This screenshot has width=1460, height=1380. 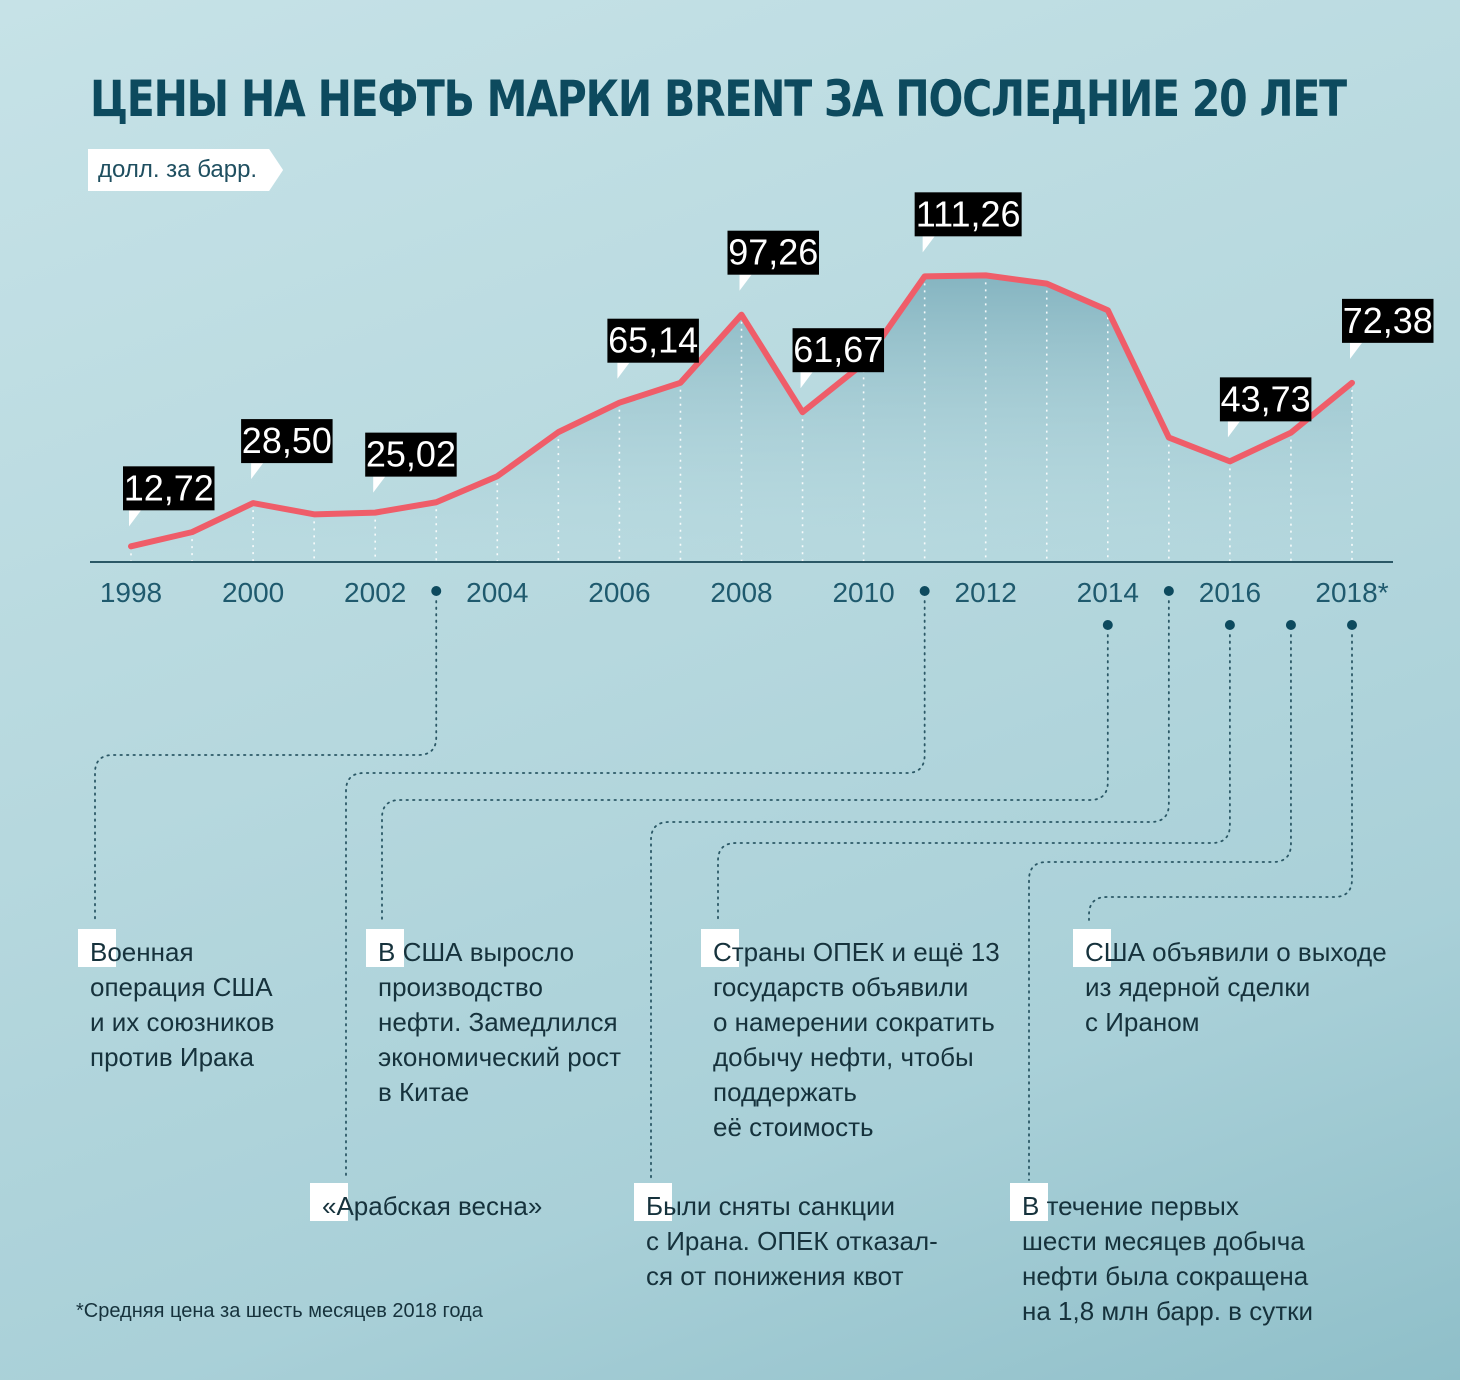 I want to click on value-label-text: 25,02, so click(x=411, y=454).